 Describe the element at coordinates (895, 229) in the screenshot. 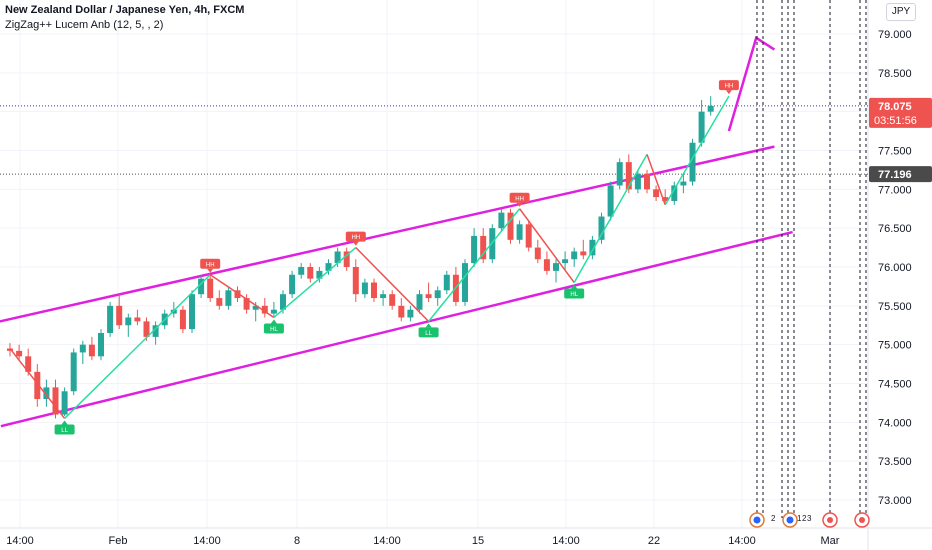

I see `price-tick-label: 76.500` at that location.